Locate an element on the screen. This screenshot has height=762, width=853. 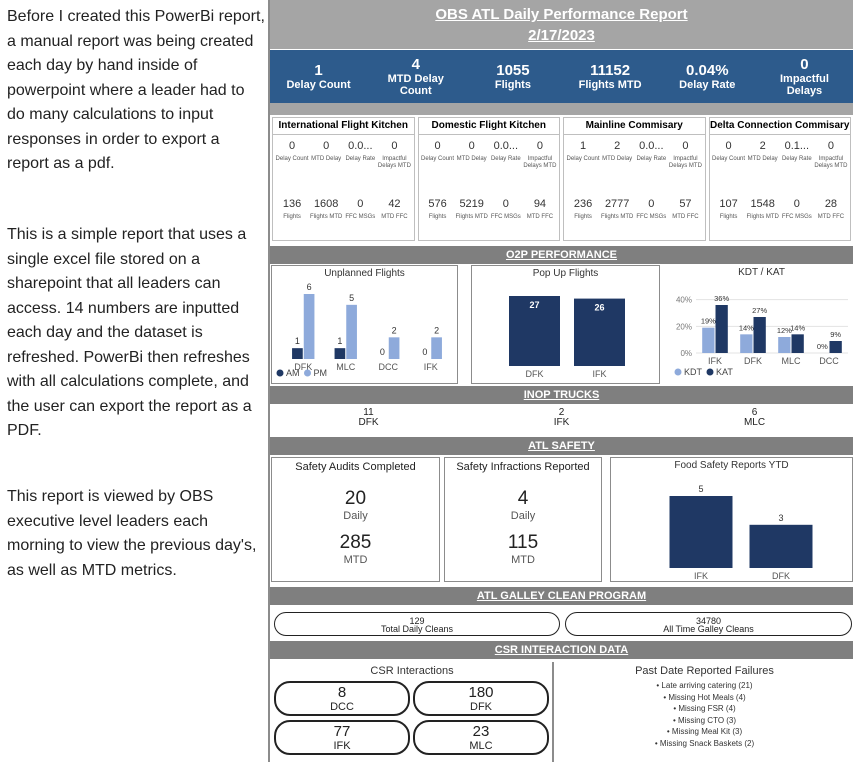
csr-pill: 8 DCC is located at coordinates (342, 698).